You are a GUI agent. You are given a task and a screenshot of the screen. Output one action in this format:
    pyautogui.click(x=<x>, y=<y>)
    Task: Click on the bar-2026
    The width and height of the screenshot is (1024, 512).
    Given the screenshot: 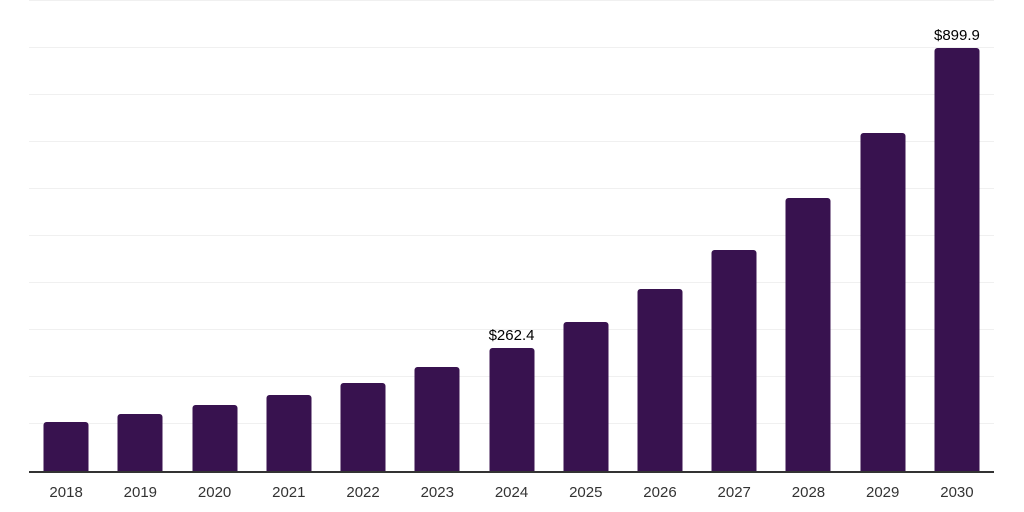 What is the action you would take?
    pyautogui.click(x=660, y=380)
    